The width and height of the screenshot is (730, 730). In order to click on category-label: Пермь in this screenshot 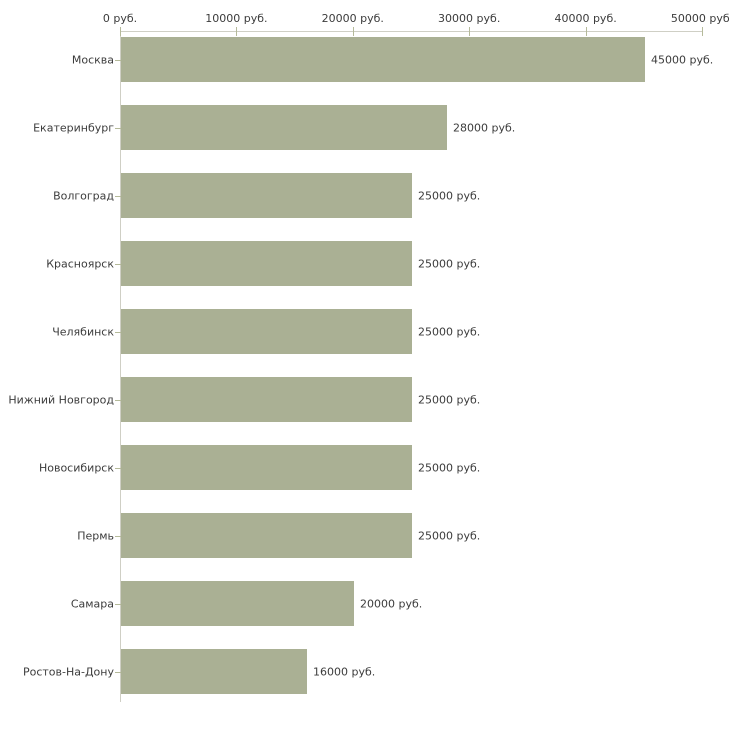, I will do `click(95, 535)`.